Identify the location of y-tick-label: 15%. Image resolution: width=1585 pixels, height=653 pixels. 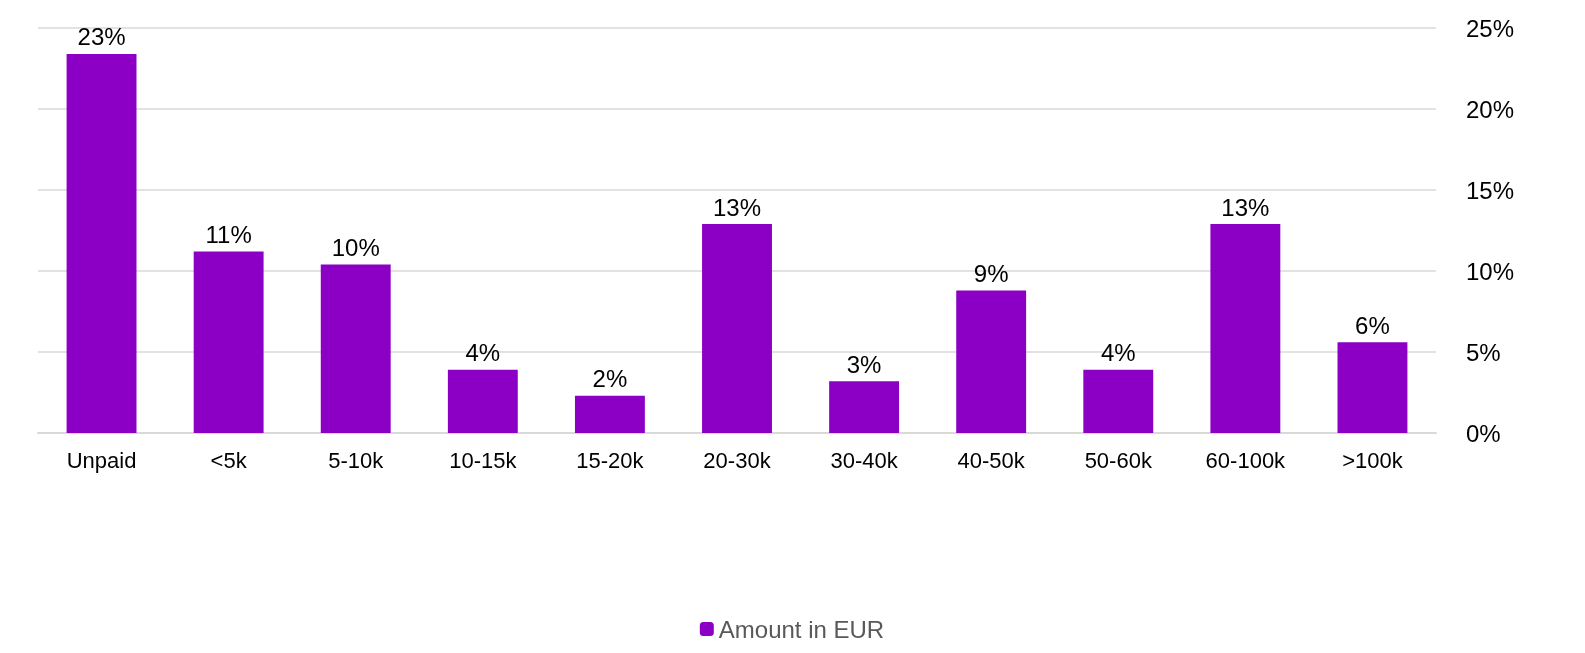
(1490, 190).